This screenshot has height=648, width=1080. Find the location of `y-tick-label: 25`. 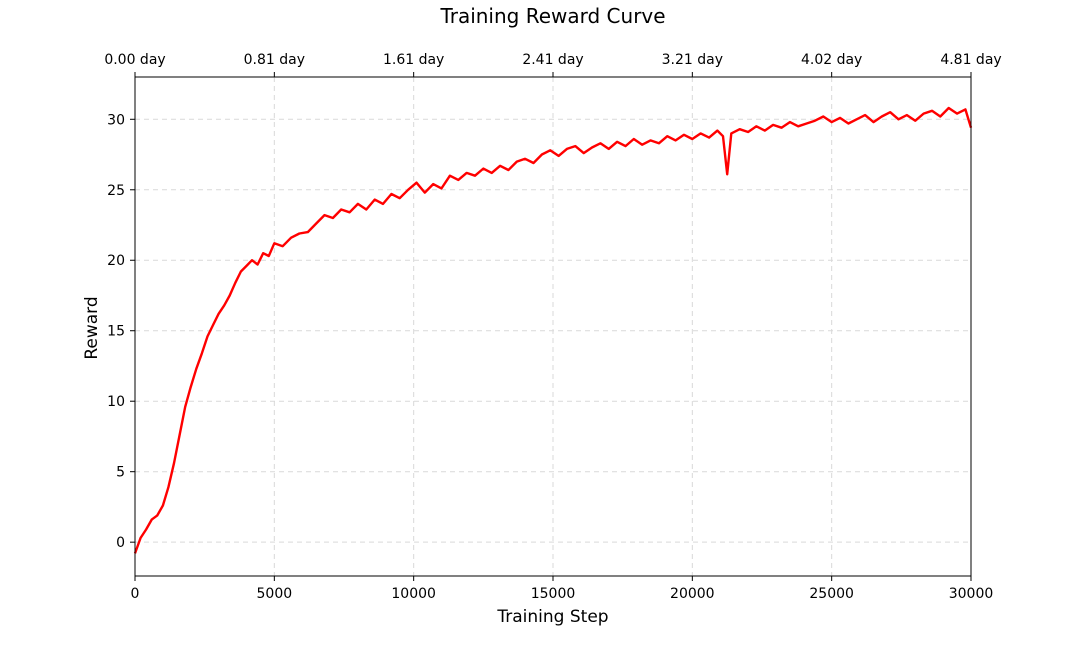

y-tick-label: 25 is located at coordinates (116, 191).